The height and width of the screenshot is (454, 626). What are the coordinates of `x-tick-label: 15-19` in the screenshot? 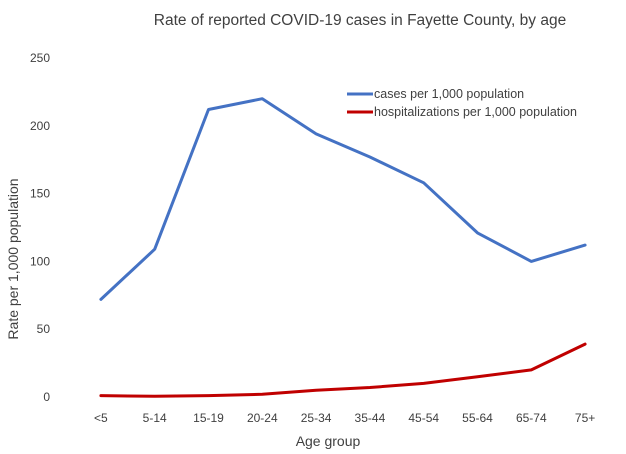 It's located at (208, 418).